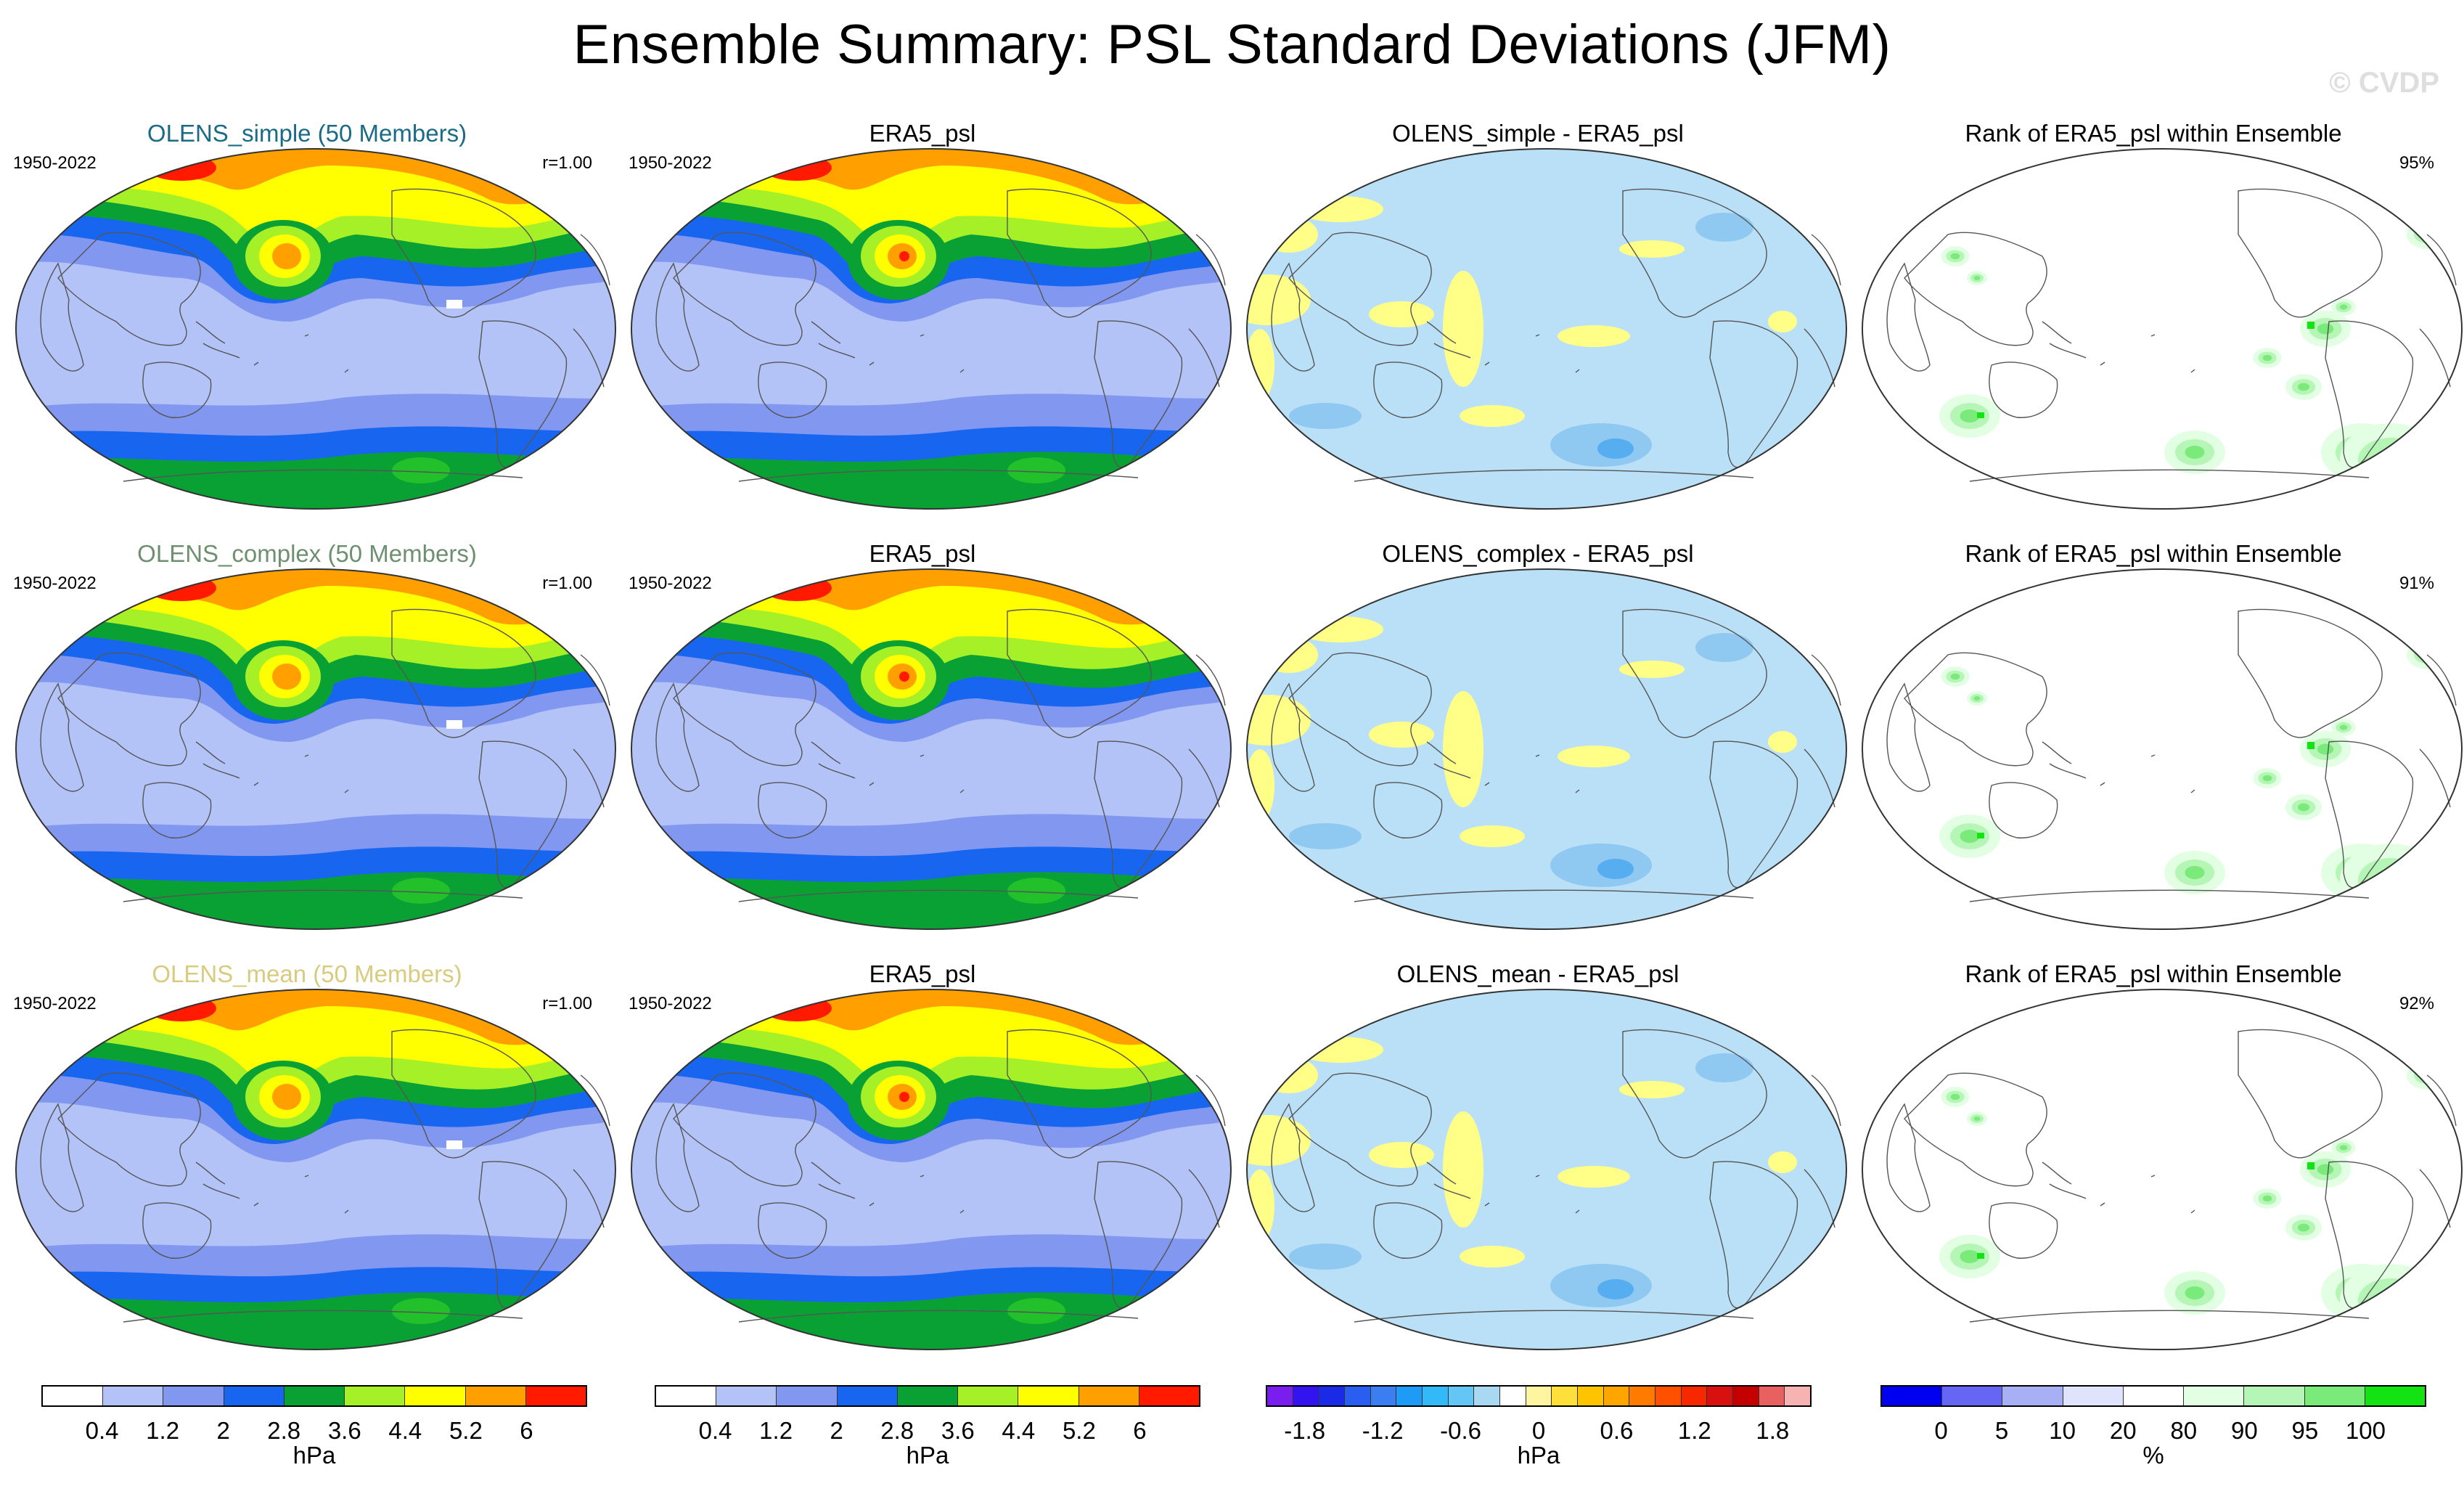  Describe the element at coordinates (1539, 1432) in the screenshot. I see `colorbar-difference: -1.8 -1.2 -0.6 0 0.6 1.2 1.8 hPa` at that location.